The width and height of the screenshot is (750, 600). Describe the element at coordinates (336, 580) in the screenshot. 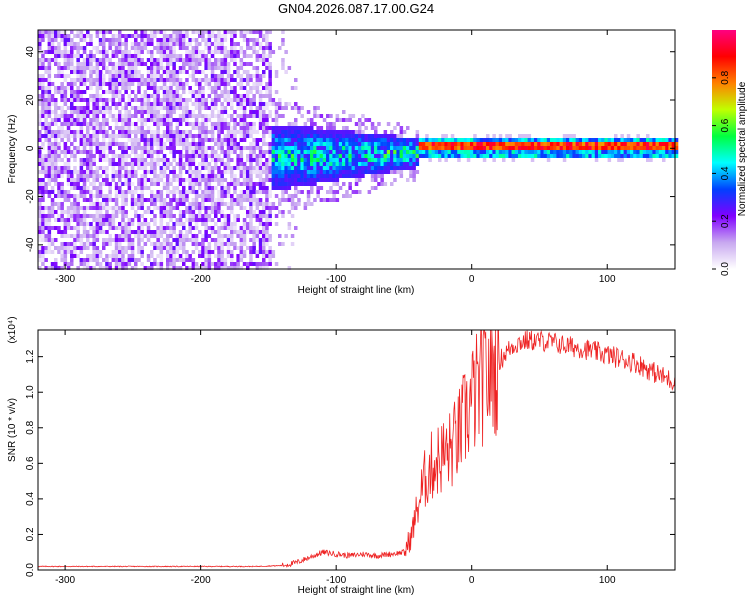

I see `x-tick-label: -100` at that location.